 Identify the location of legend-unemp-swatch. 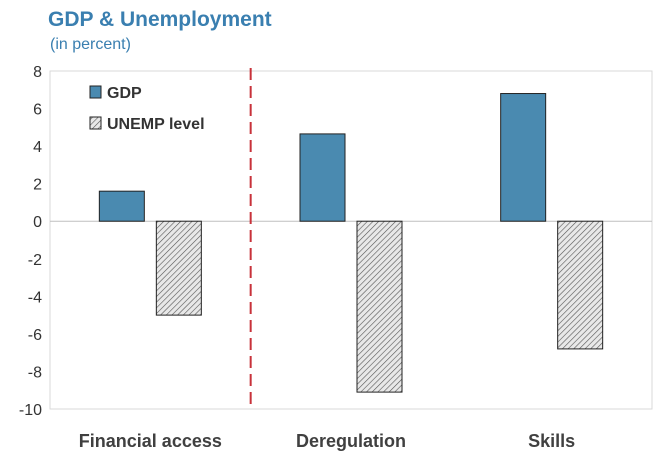
(95, 123).